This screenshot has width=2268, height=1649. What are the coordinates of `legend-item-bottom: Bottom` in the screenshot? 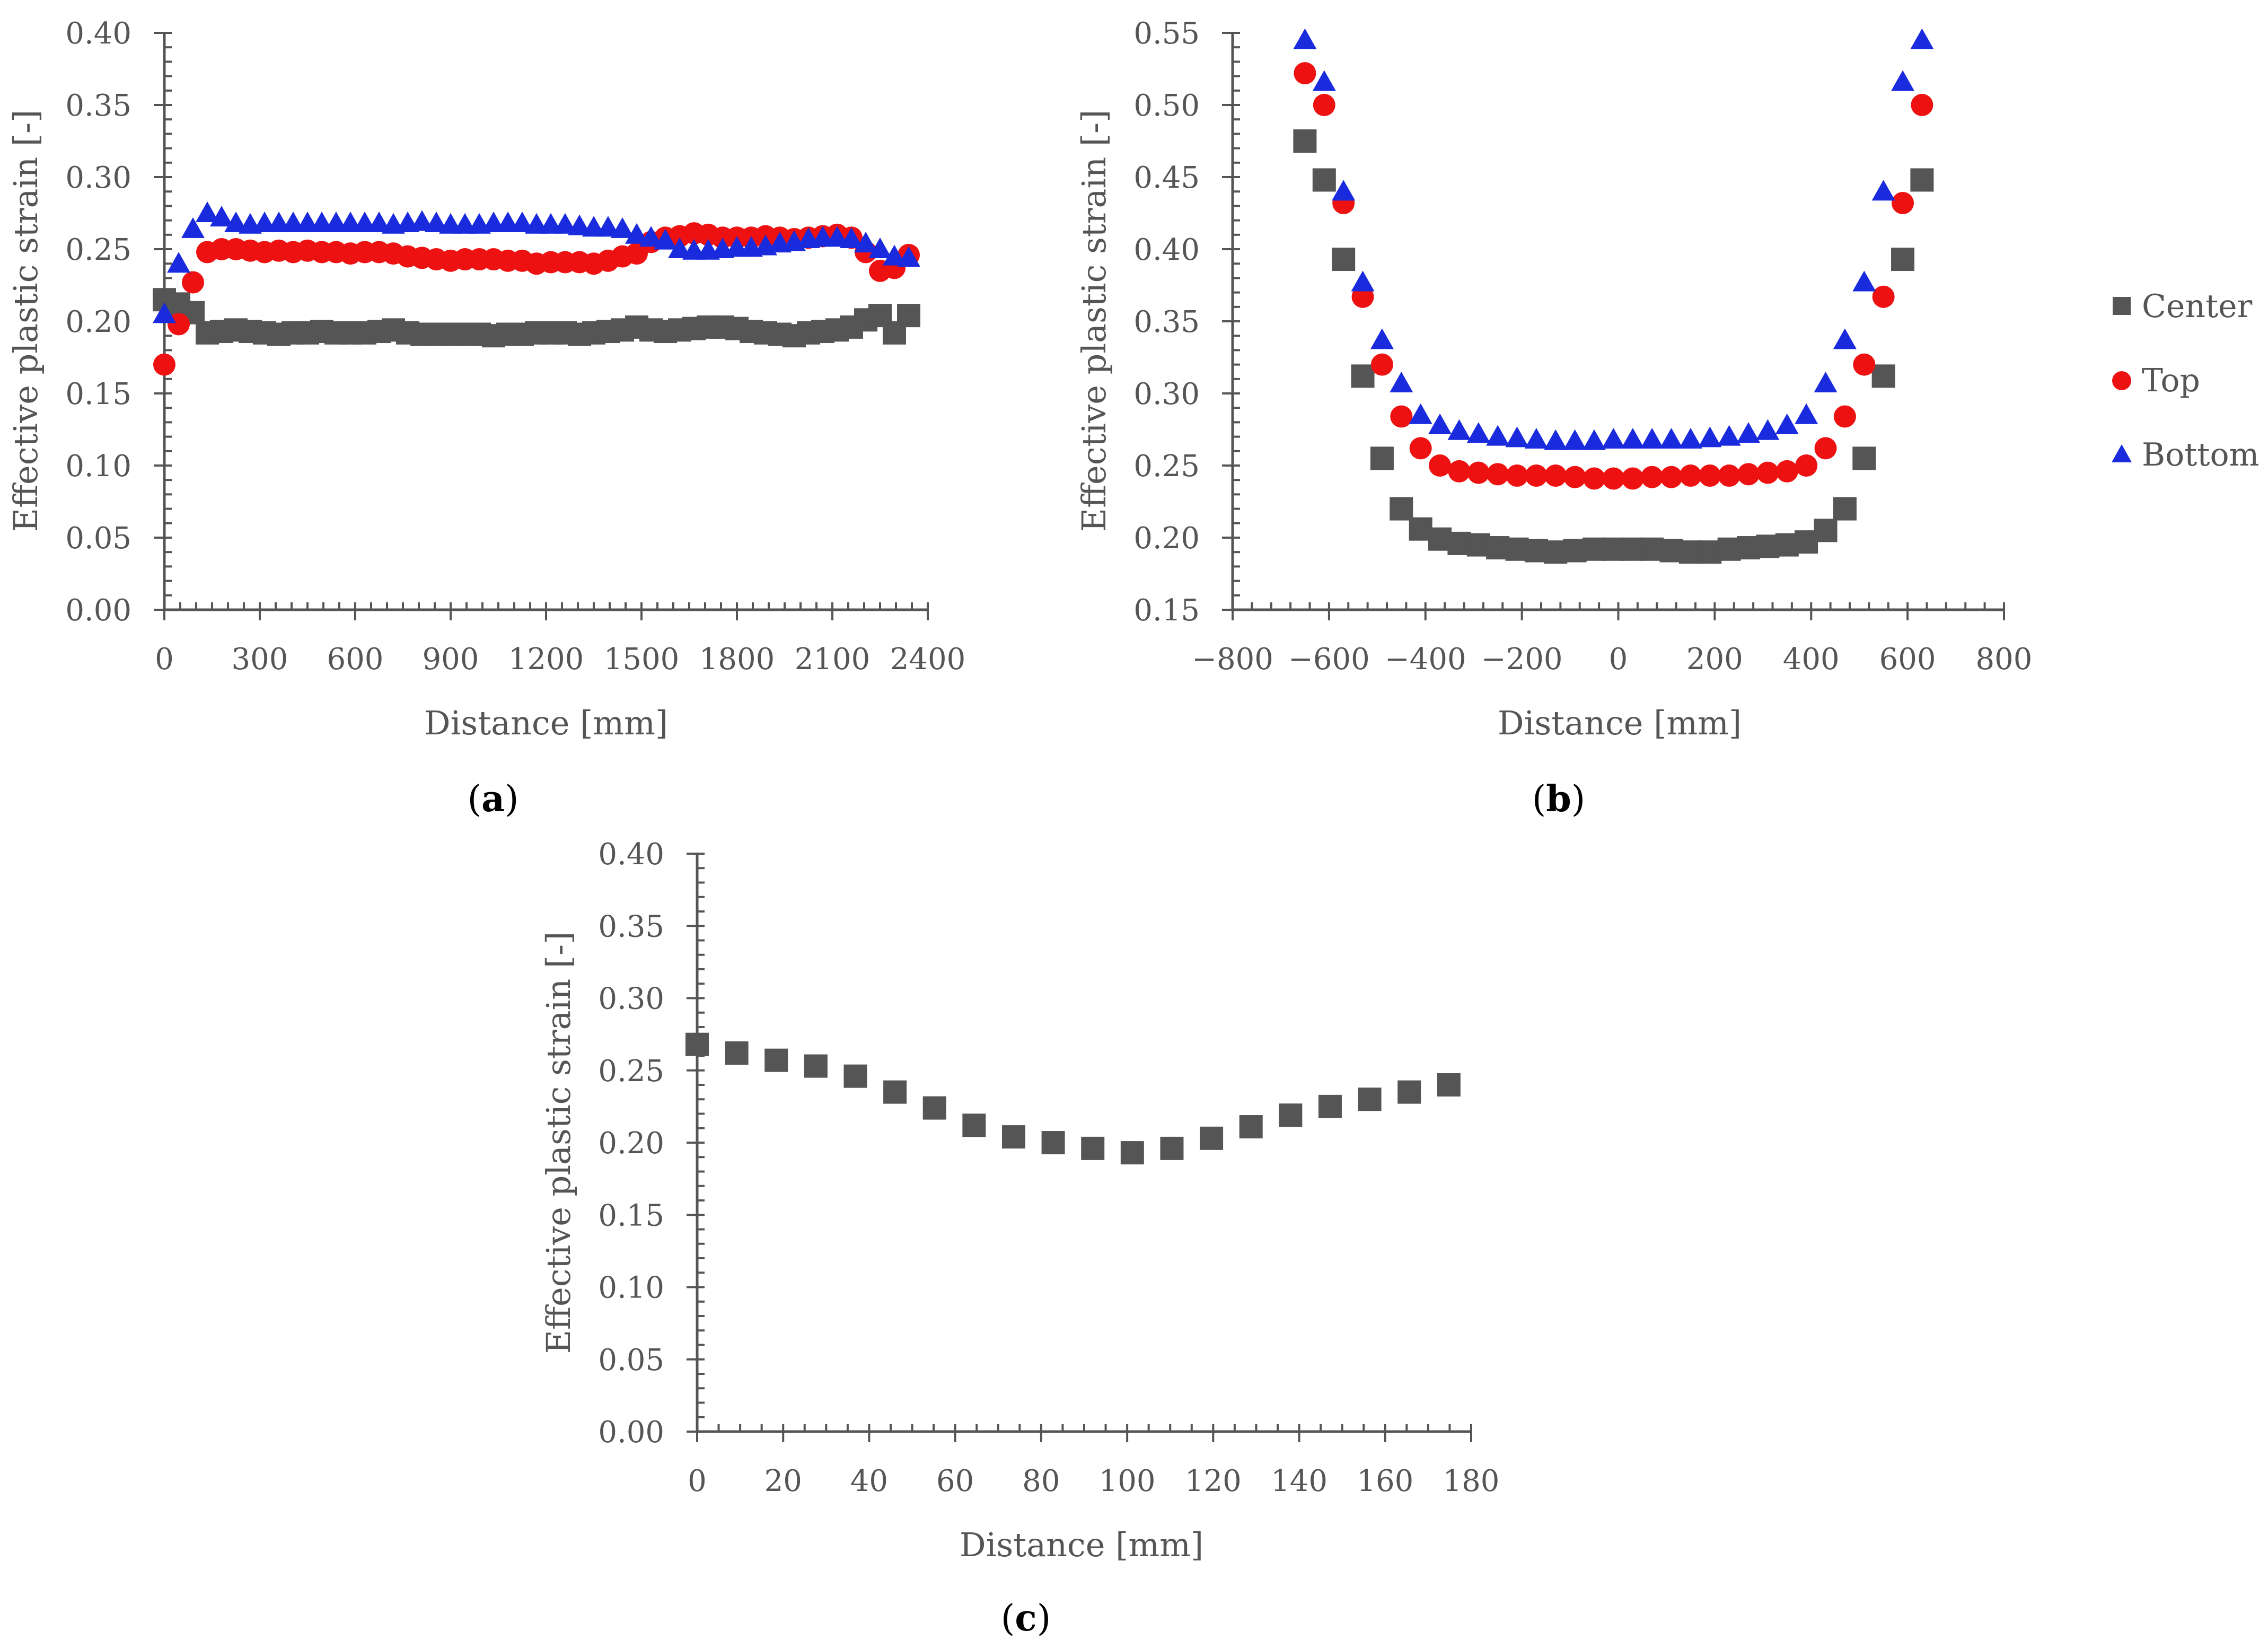 It's located at (2185, 454).